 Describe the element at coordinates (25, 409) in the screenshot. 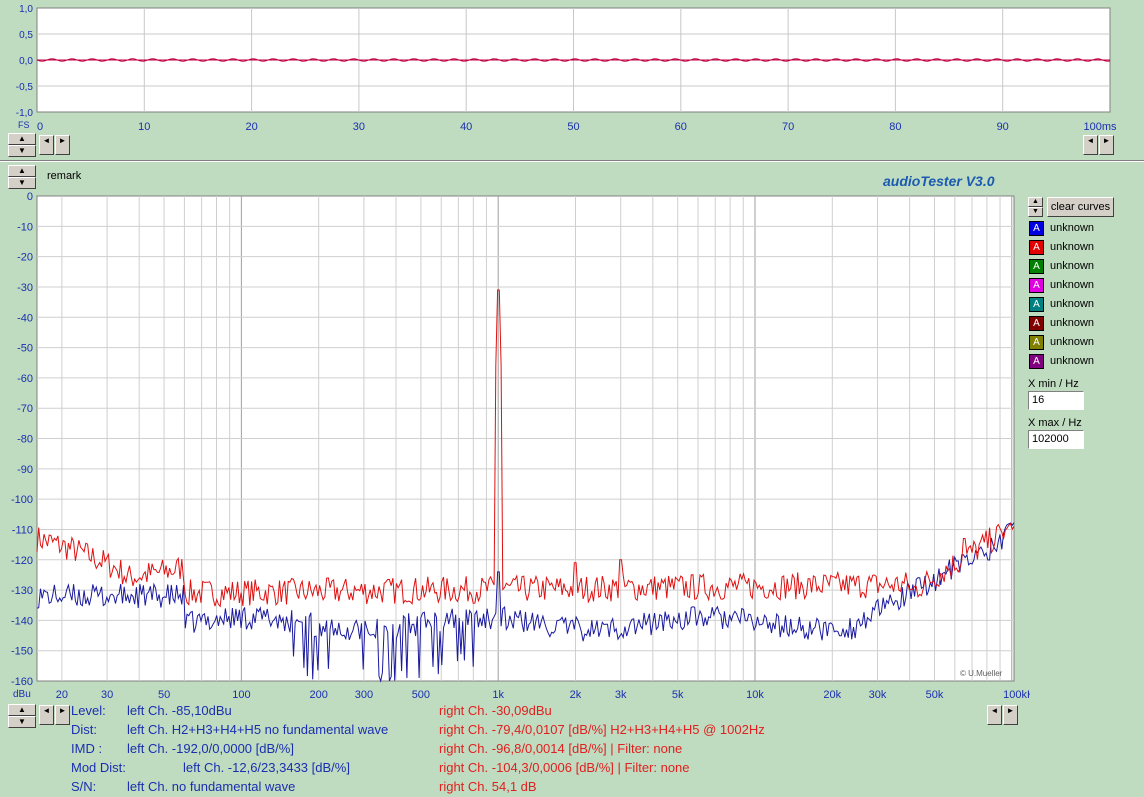

I see `spectrum-y-tick-label: -70` at that location.